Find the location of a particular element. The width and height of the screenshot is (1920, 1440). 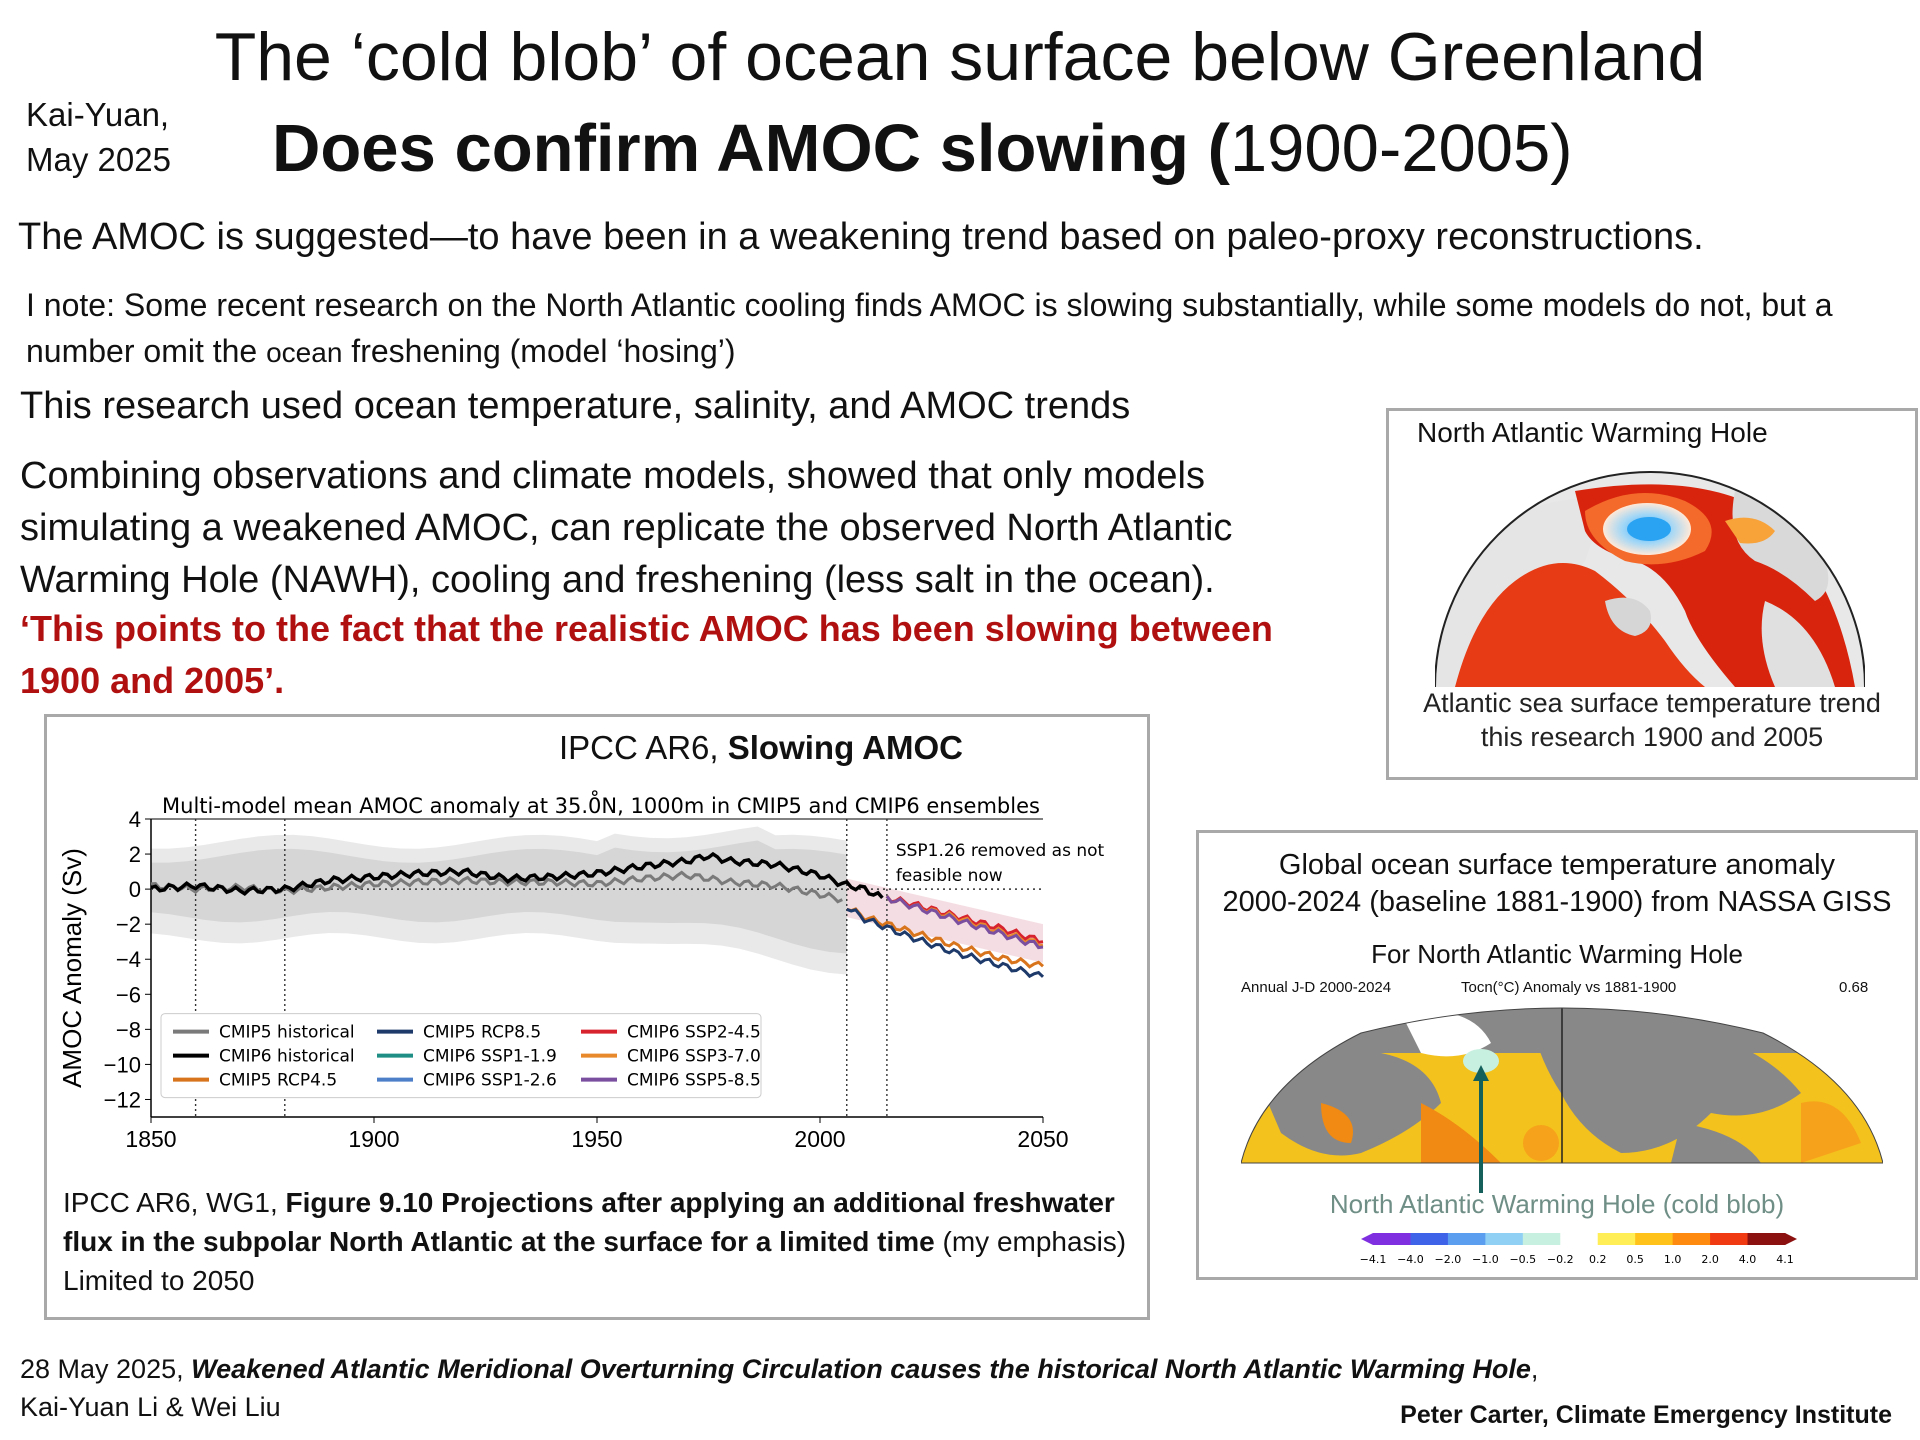

x-tick-label: 2000 is located at coordinates (819, 1139).